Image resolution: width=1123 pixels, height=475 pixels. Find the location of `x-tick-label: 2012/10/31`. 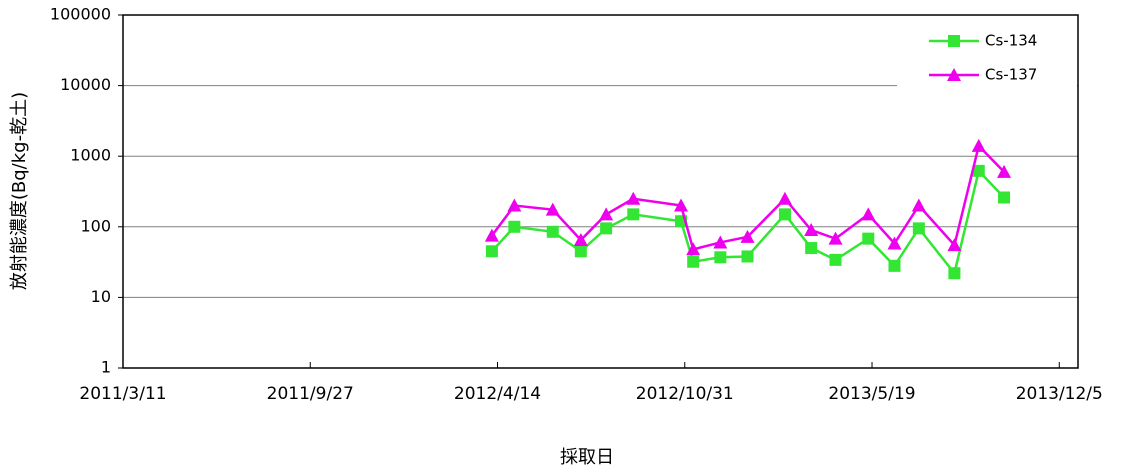

x-tick-label: 2012/10/31 is located at coordinates (685, 394).